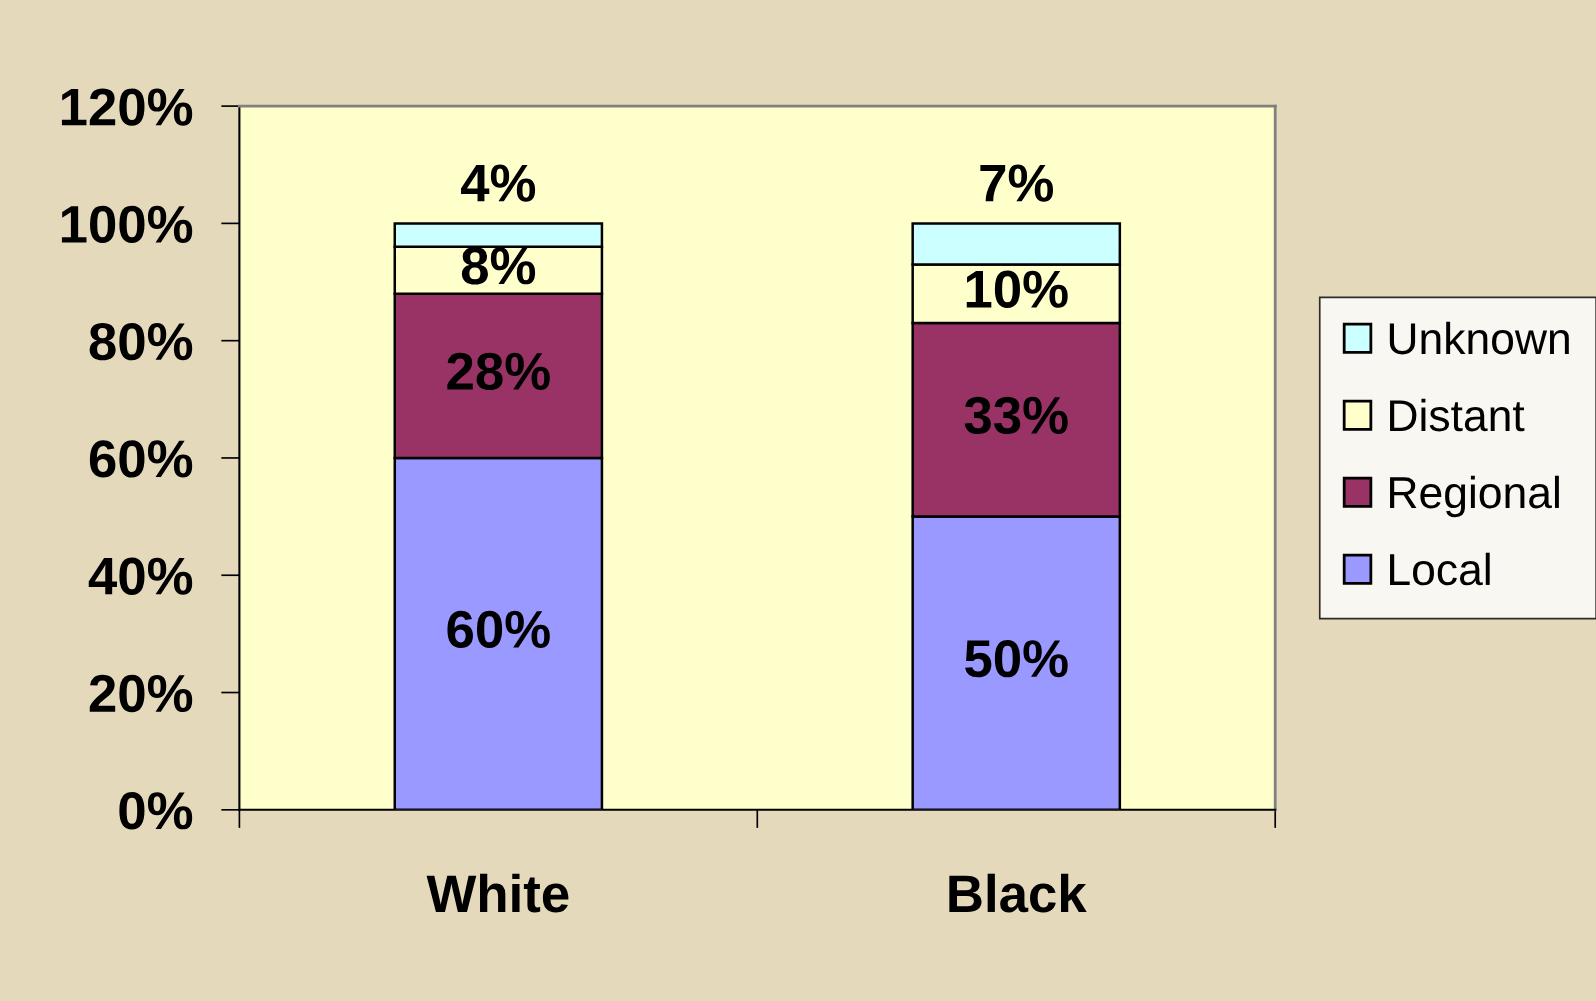 This screenshot has width=1596, height=1001. I want to click on legend-label: Local, so click(1440, 569).